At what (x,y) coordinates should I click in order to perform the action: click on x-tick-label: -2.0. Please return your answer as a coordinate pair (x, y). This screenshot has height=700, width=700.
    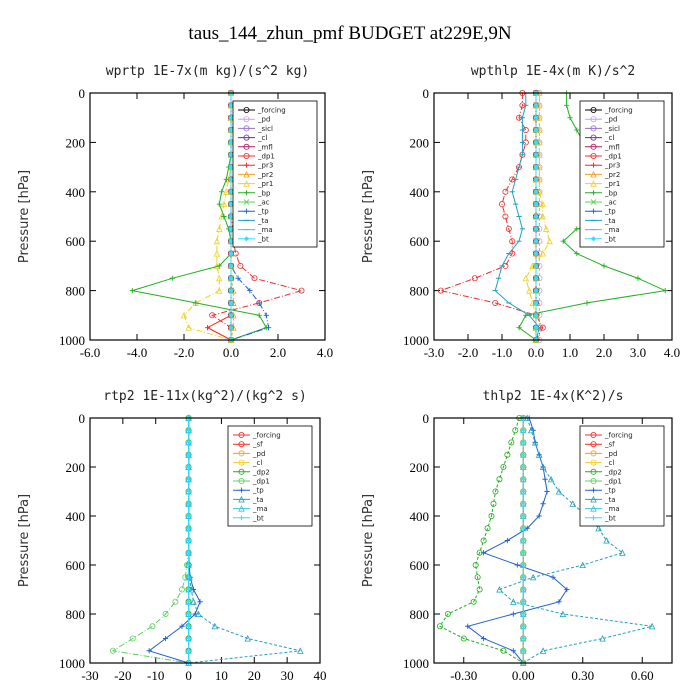
    Looking at the image, I should click on (184, 352).